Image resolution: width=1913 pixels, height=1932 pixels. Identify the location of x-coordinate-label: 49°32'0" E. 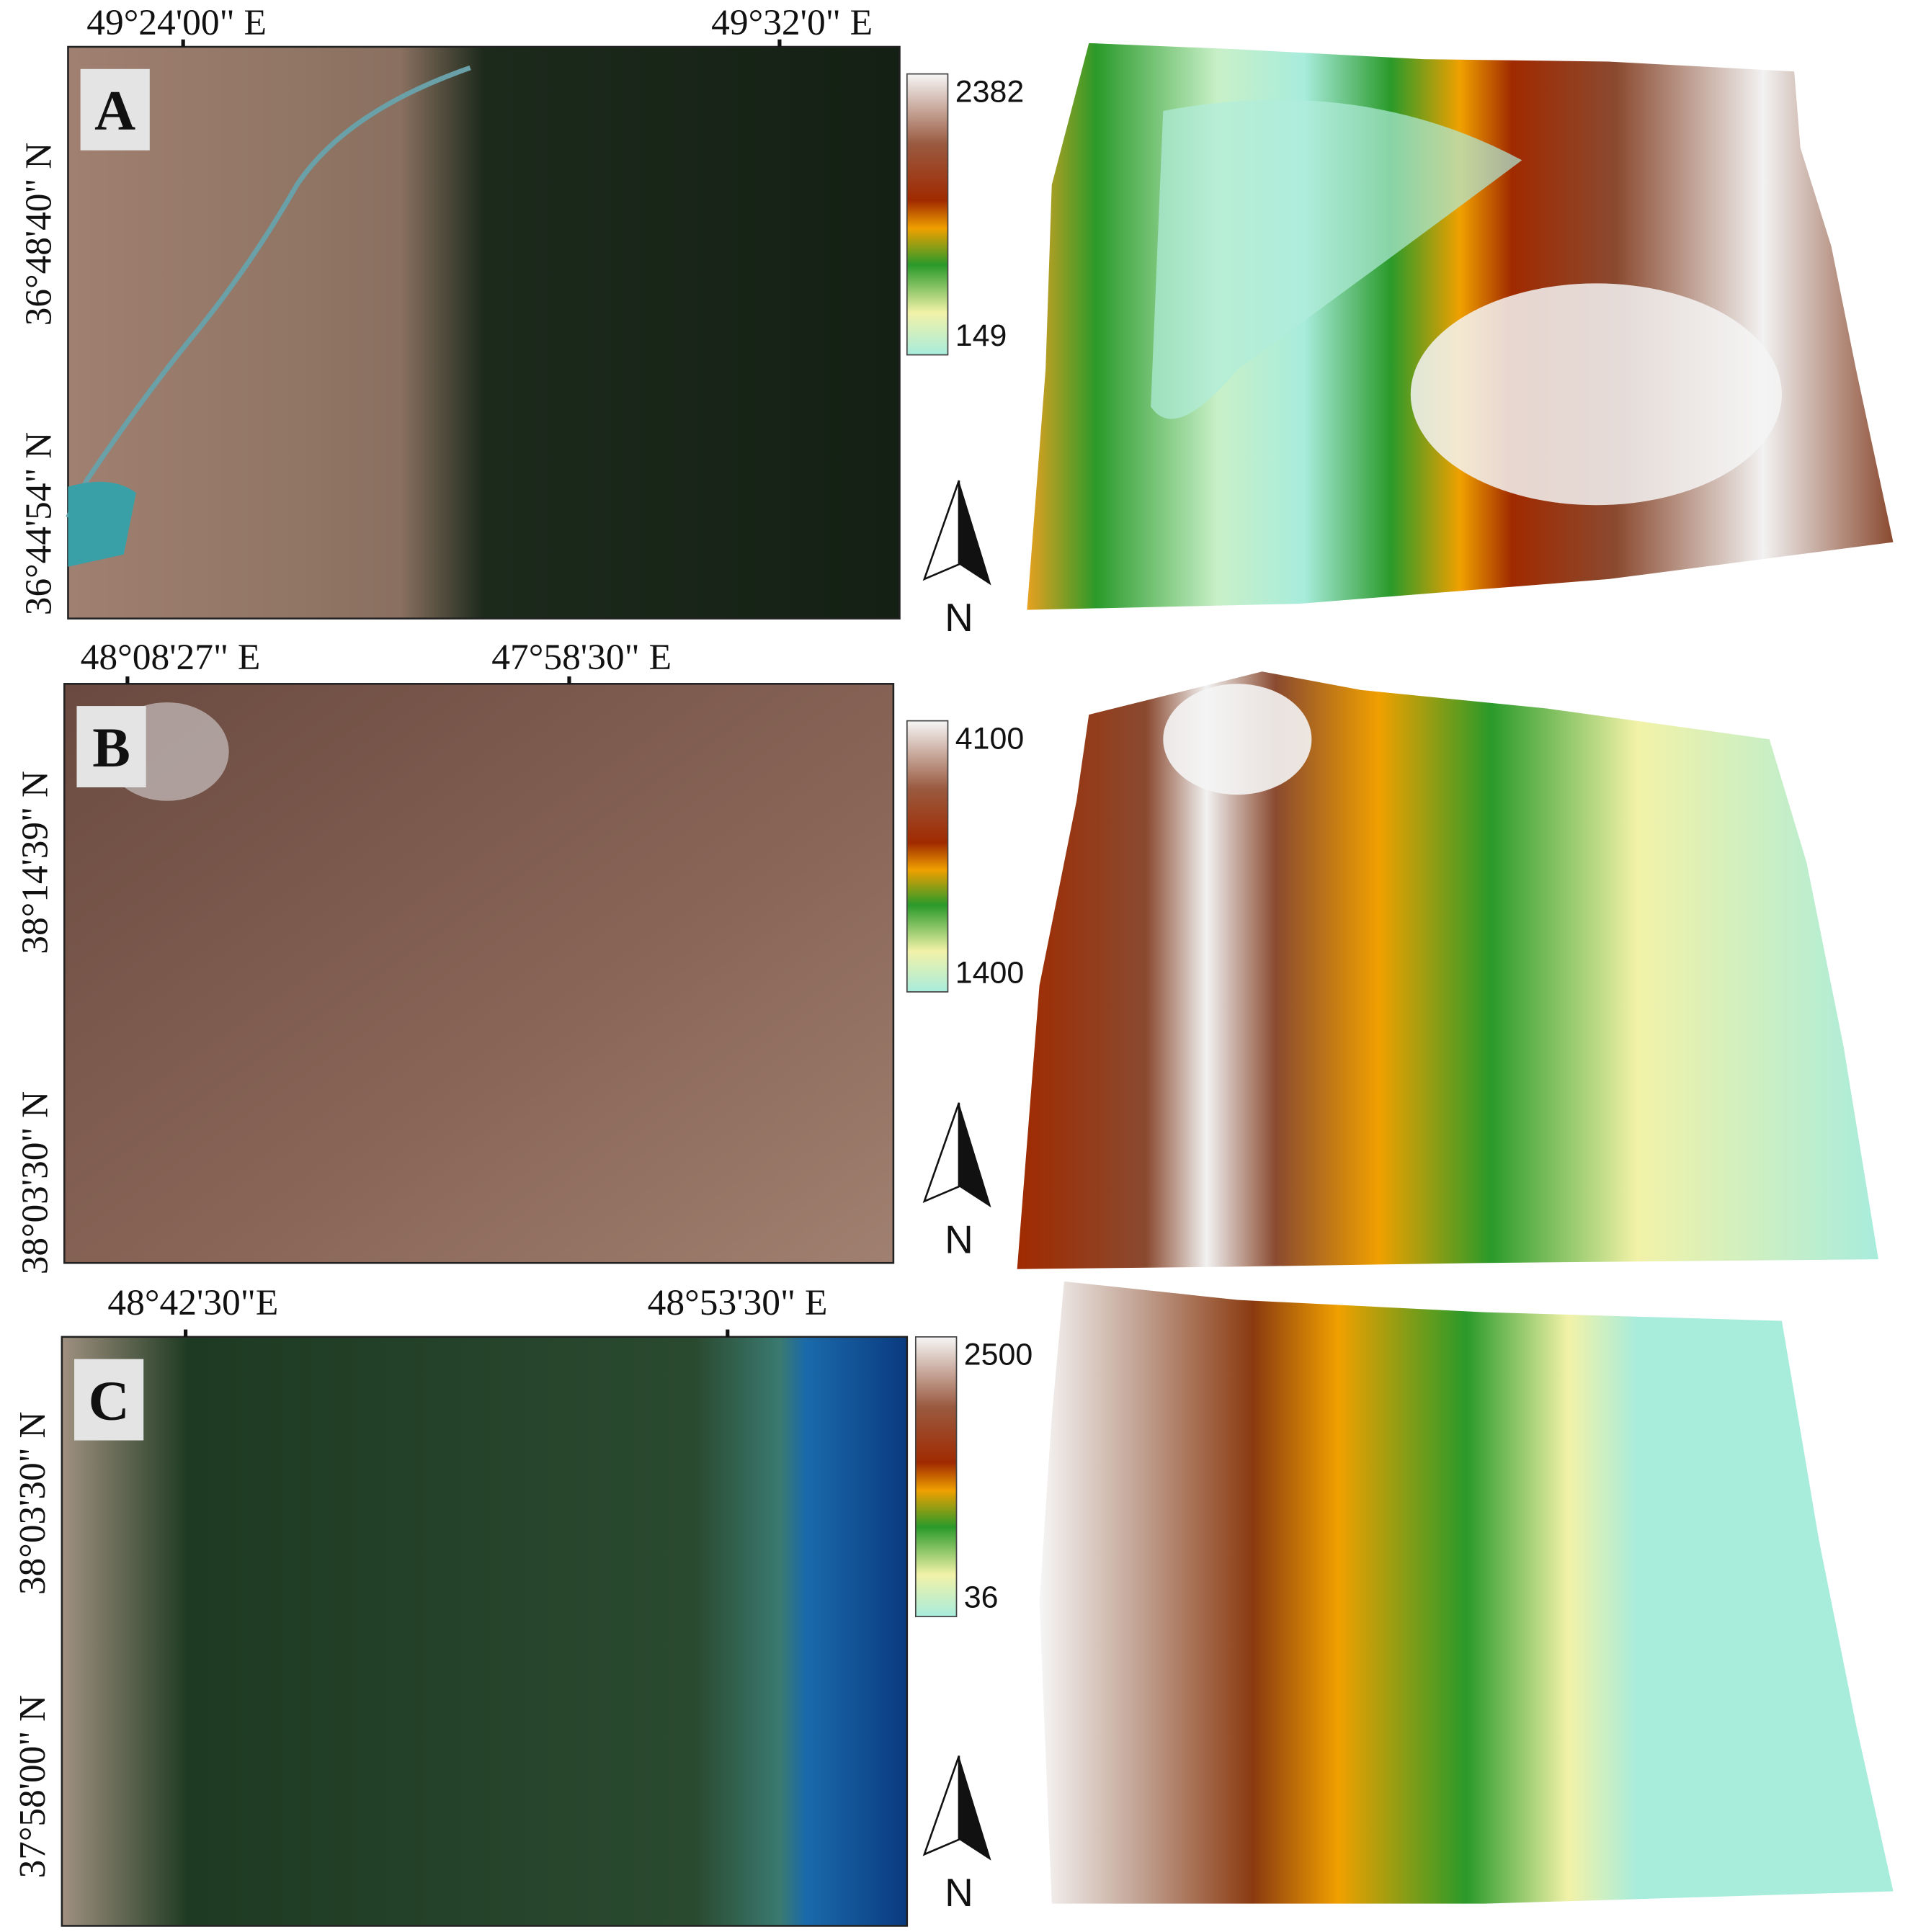
(792, 22).